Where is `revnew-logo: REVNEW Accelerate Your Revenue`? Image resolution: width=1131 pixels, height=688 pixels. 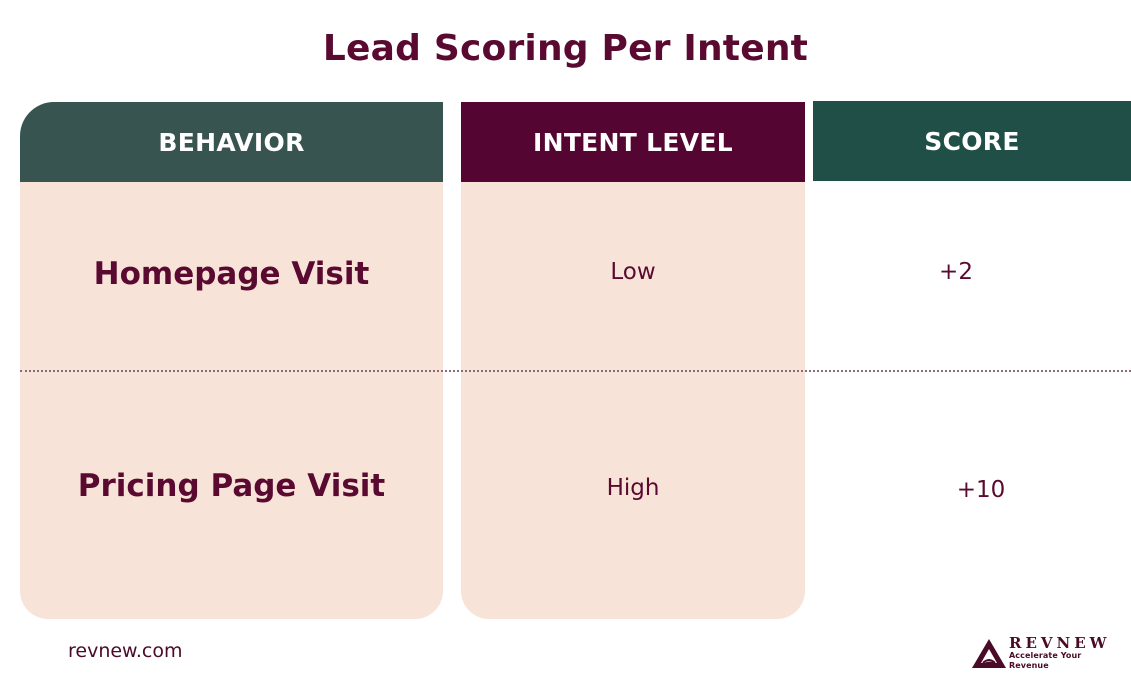
revnew-logo: REVNEW Accelerate Your Revenue is located at coordinates (1041, 652).